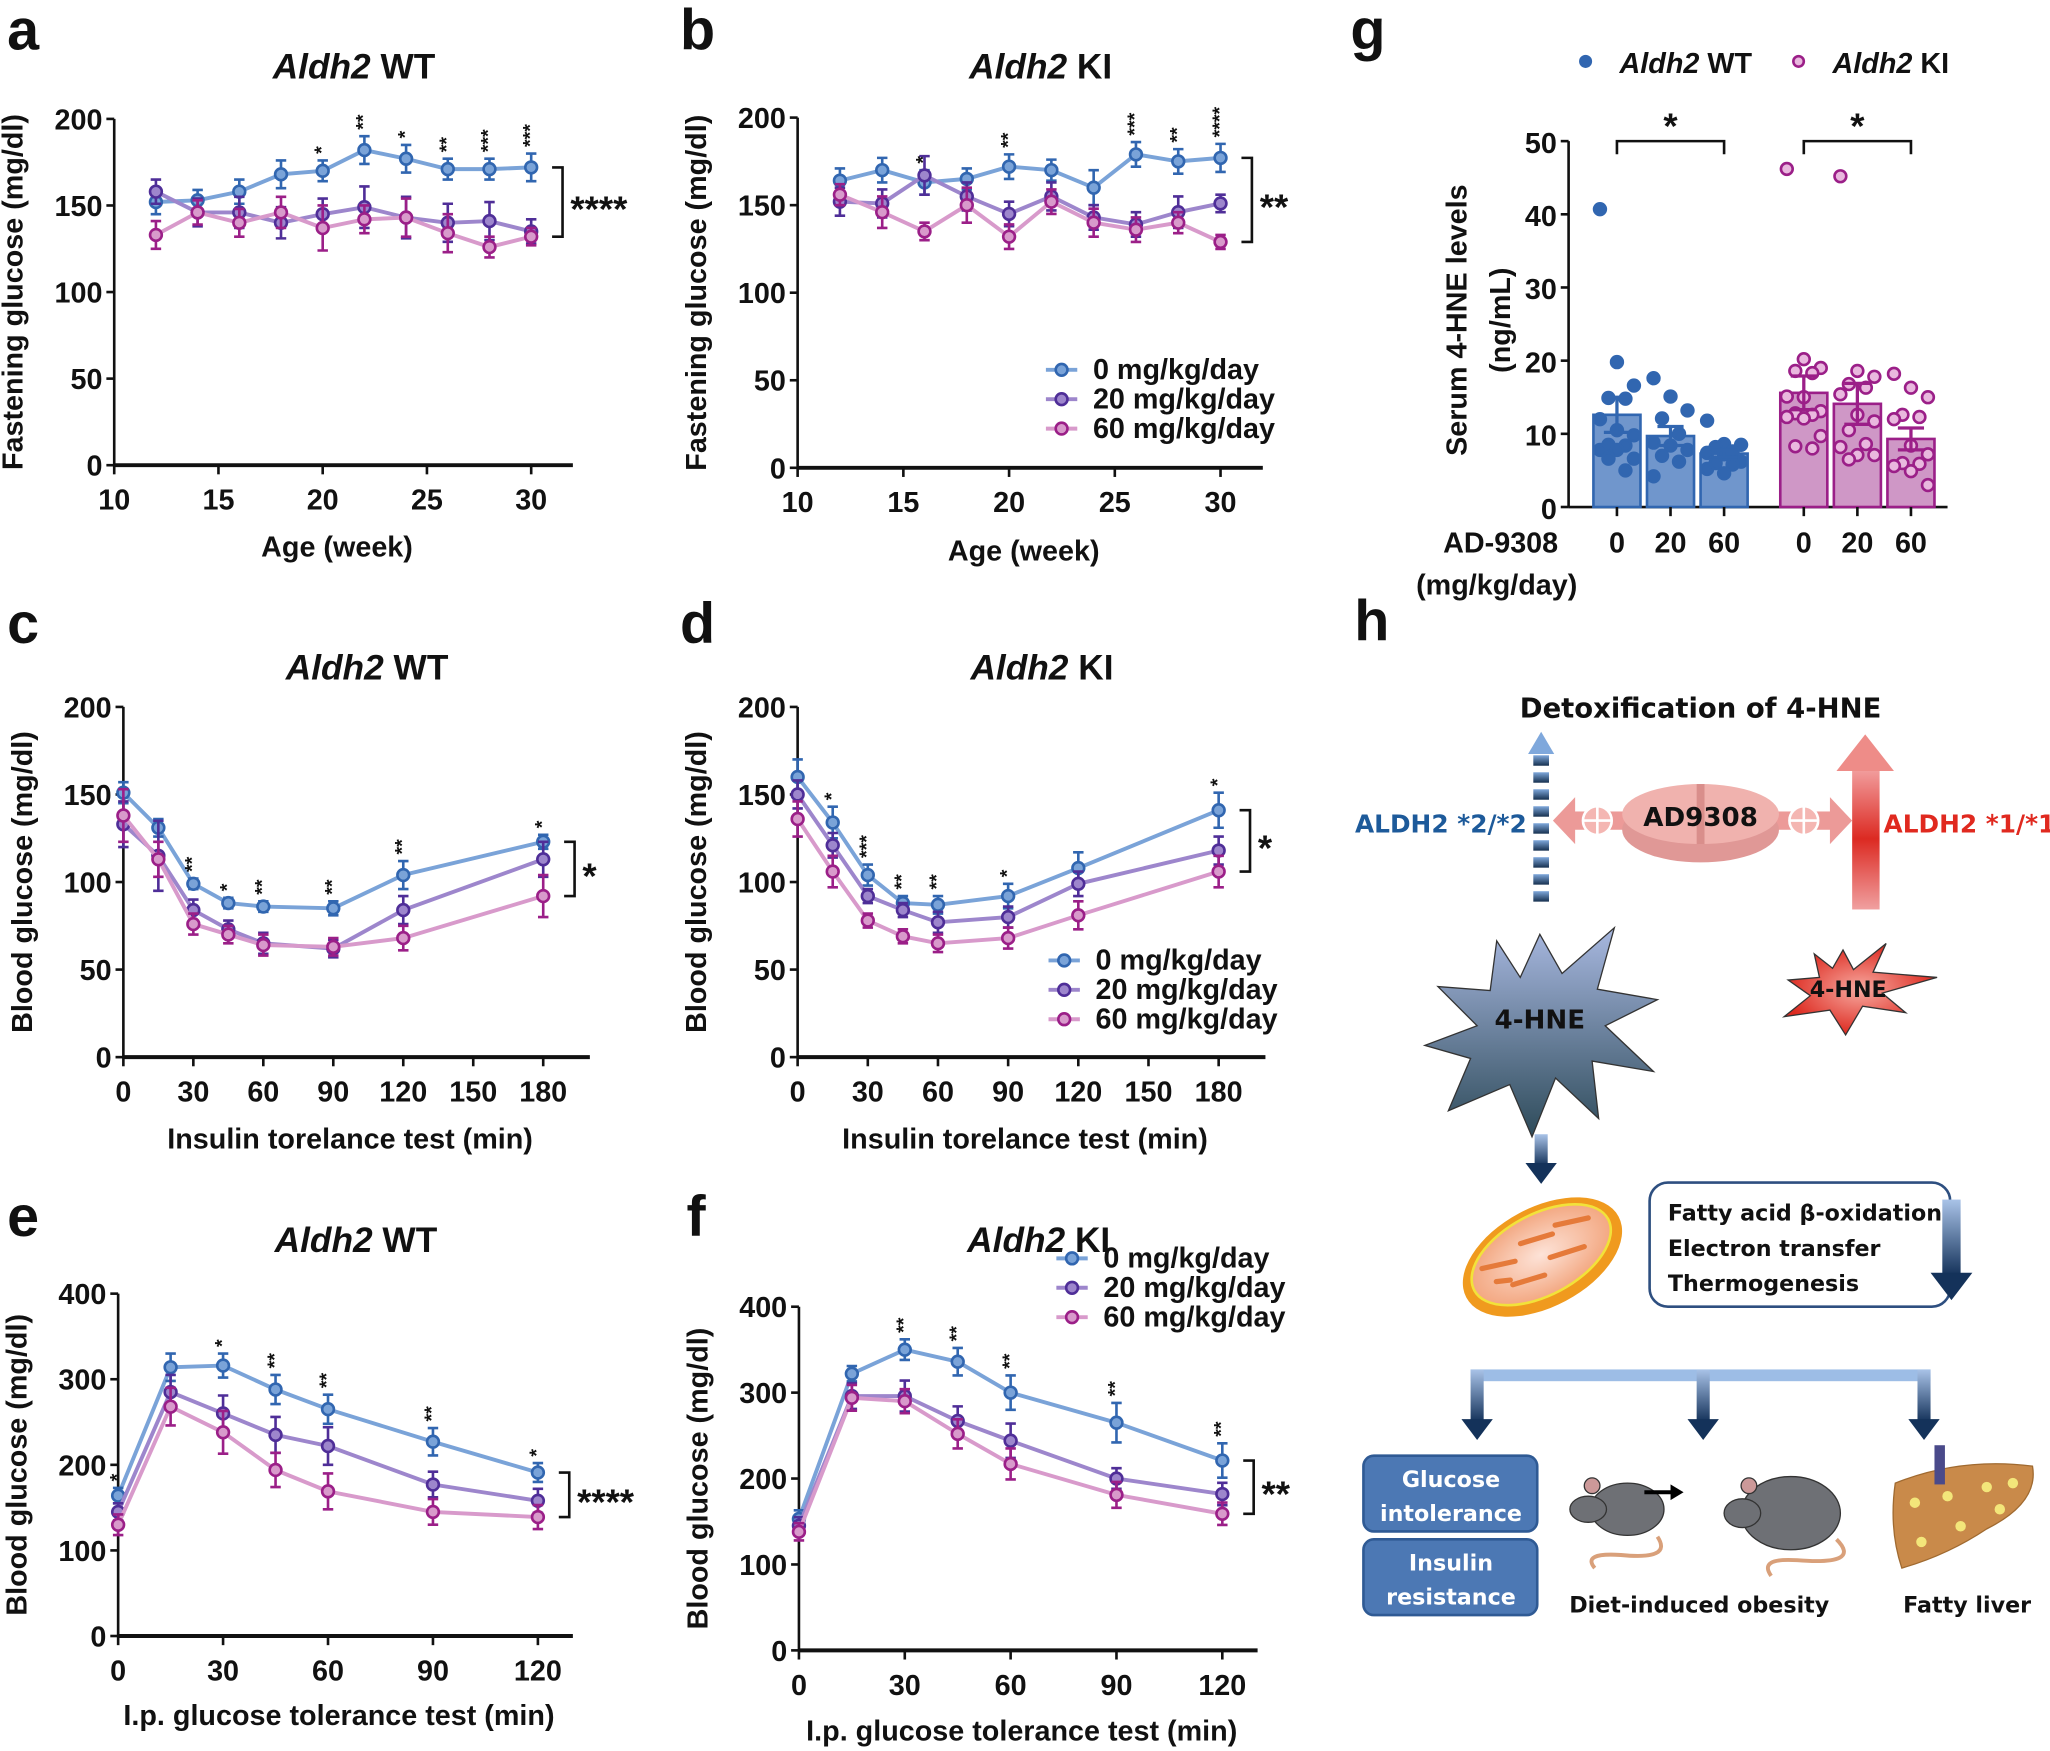  Describe the element at coordinates (1115, 503) in the screenshot. I see `x-tick-label: 25` at that location.